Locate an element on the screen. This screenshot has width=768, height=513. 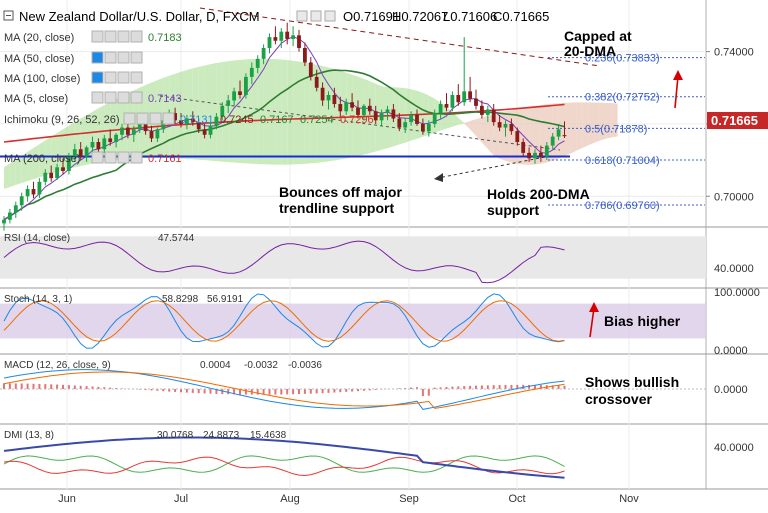
header-icons is located at coordinates (316, 16).